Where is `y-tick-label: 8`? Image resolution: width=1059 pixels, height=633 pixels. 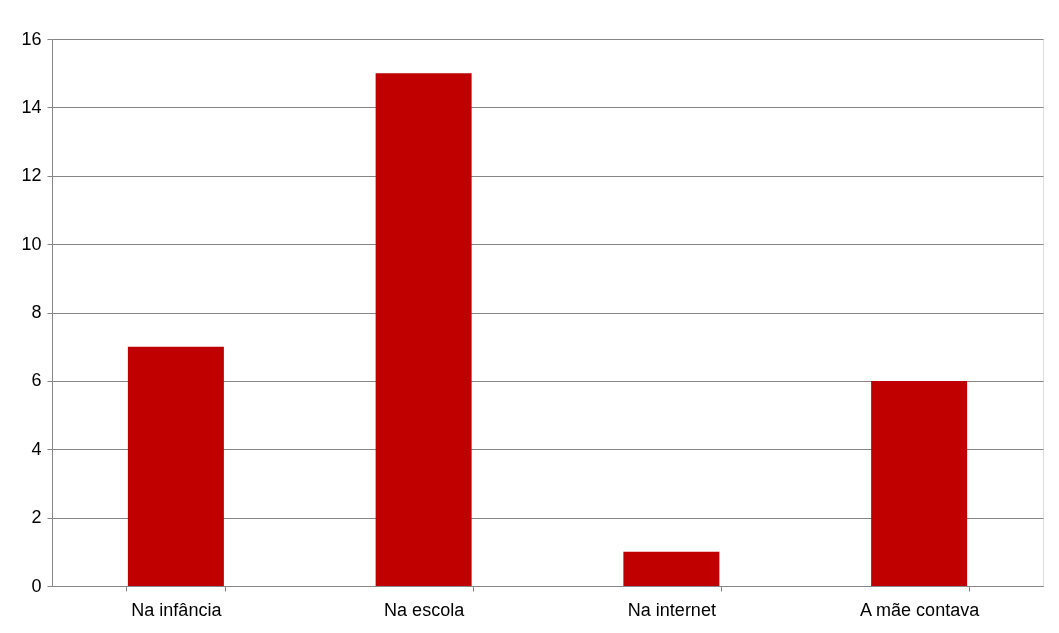 y-tick-label: 8 is located at coordinates (36, 312).